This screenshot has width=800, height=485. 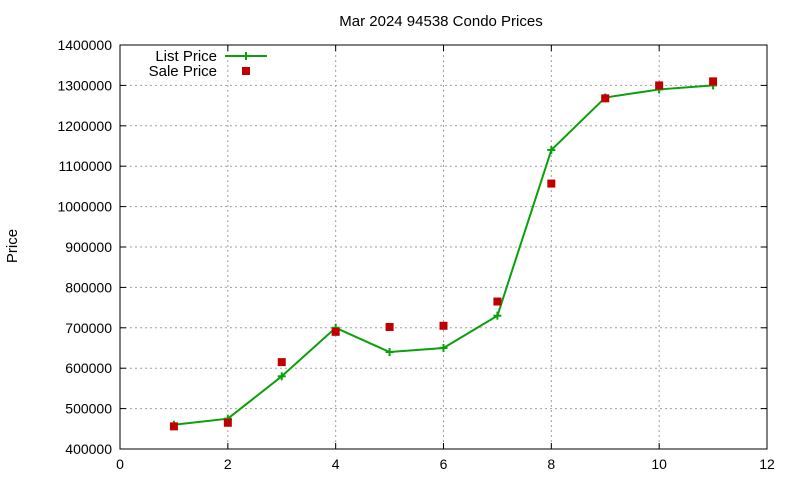 I want to click on legend-label-list-price: List Price, so click(x=186, y=56).